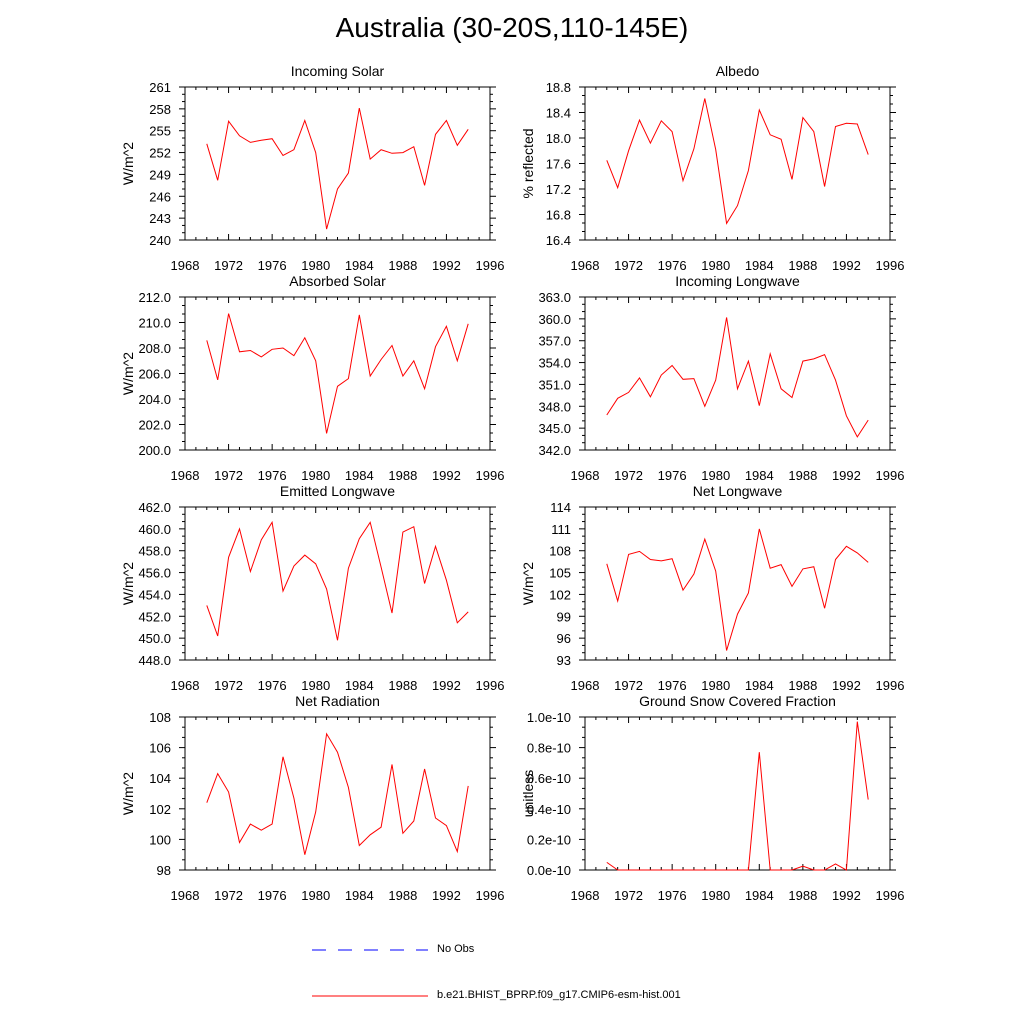  I want to click on y-tick-label: 452.0, so click(154, 616).